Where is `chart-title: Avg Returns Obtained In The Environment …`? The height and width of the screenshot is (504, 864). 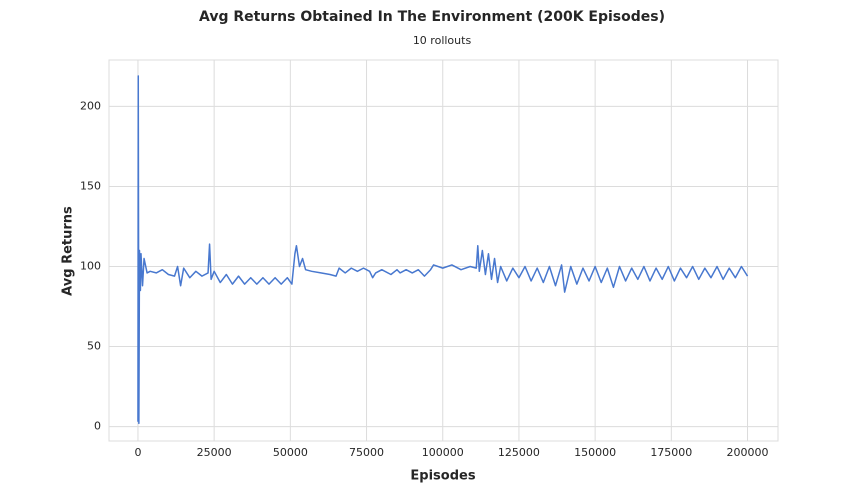 chart-title: Avg Returns Obtained In The Environment … is located at coordinates (432, 17).